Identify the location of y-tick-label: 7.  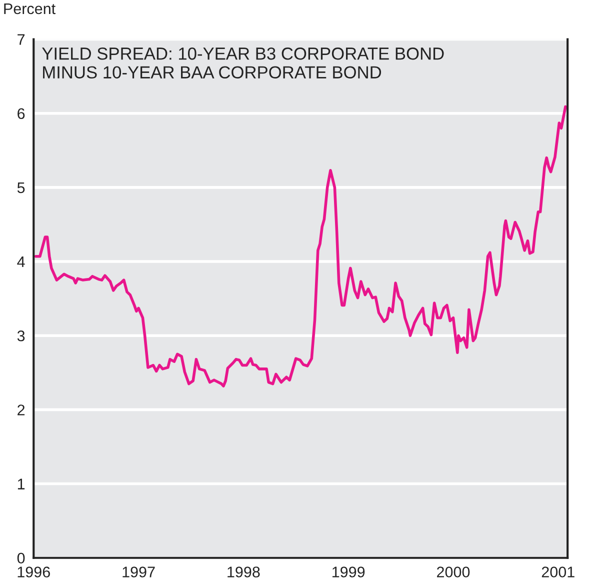
(21, 39).